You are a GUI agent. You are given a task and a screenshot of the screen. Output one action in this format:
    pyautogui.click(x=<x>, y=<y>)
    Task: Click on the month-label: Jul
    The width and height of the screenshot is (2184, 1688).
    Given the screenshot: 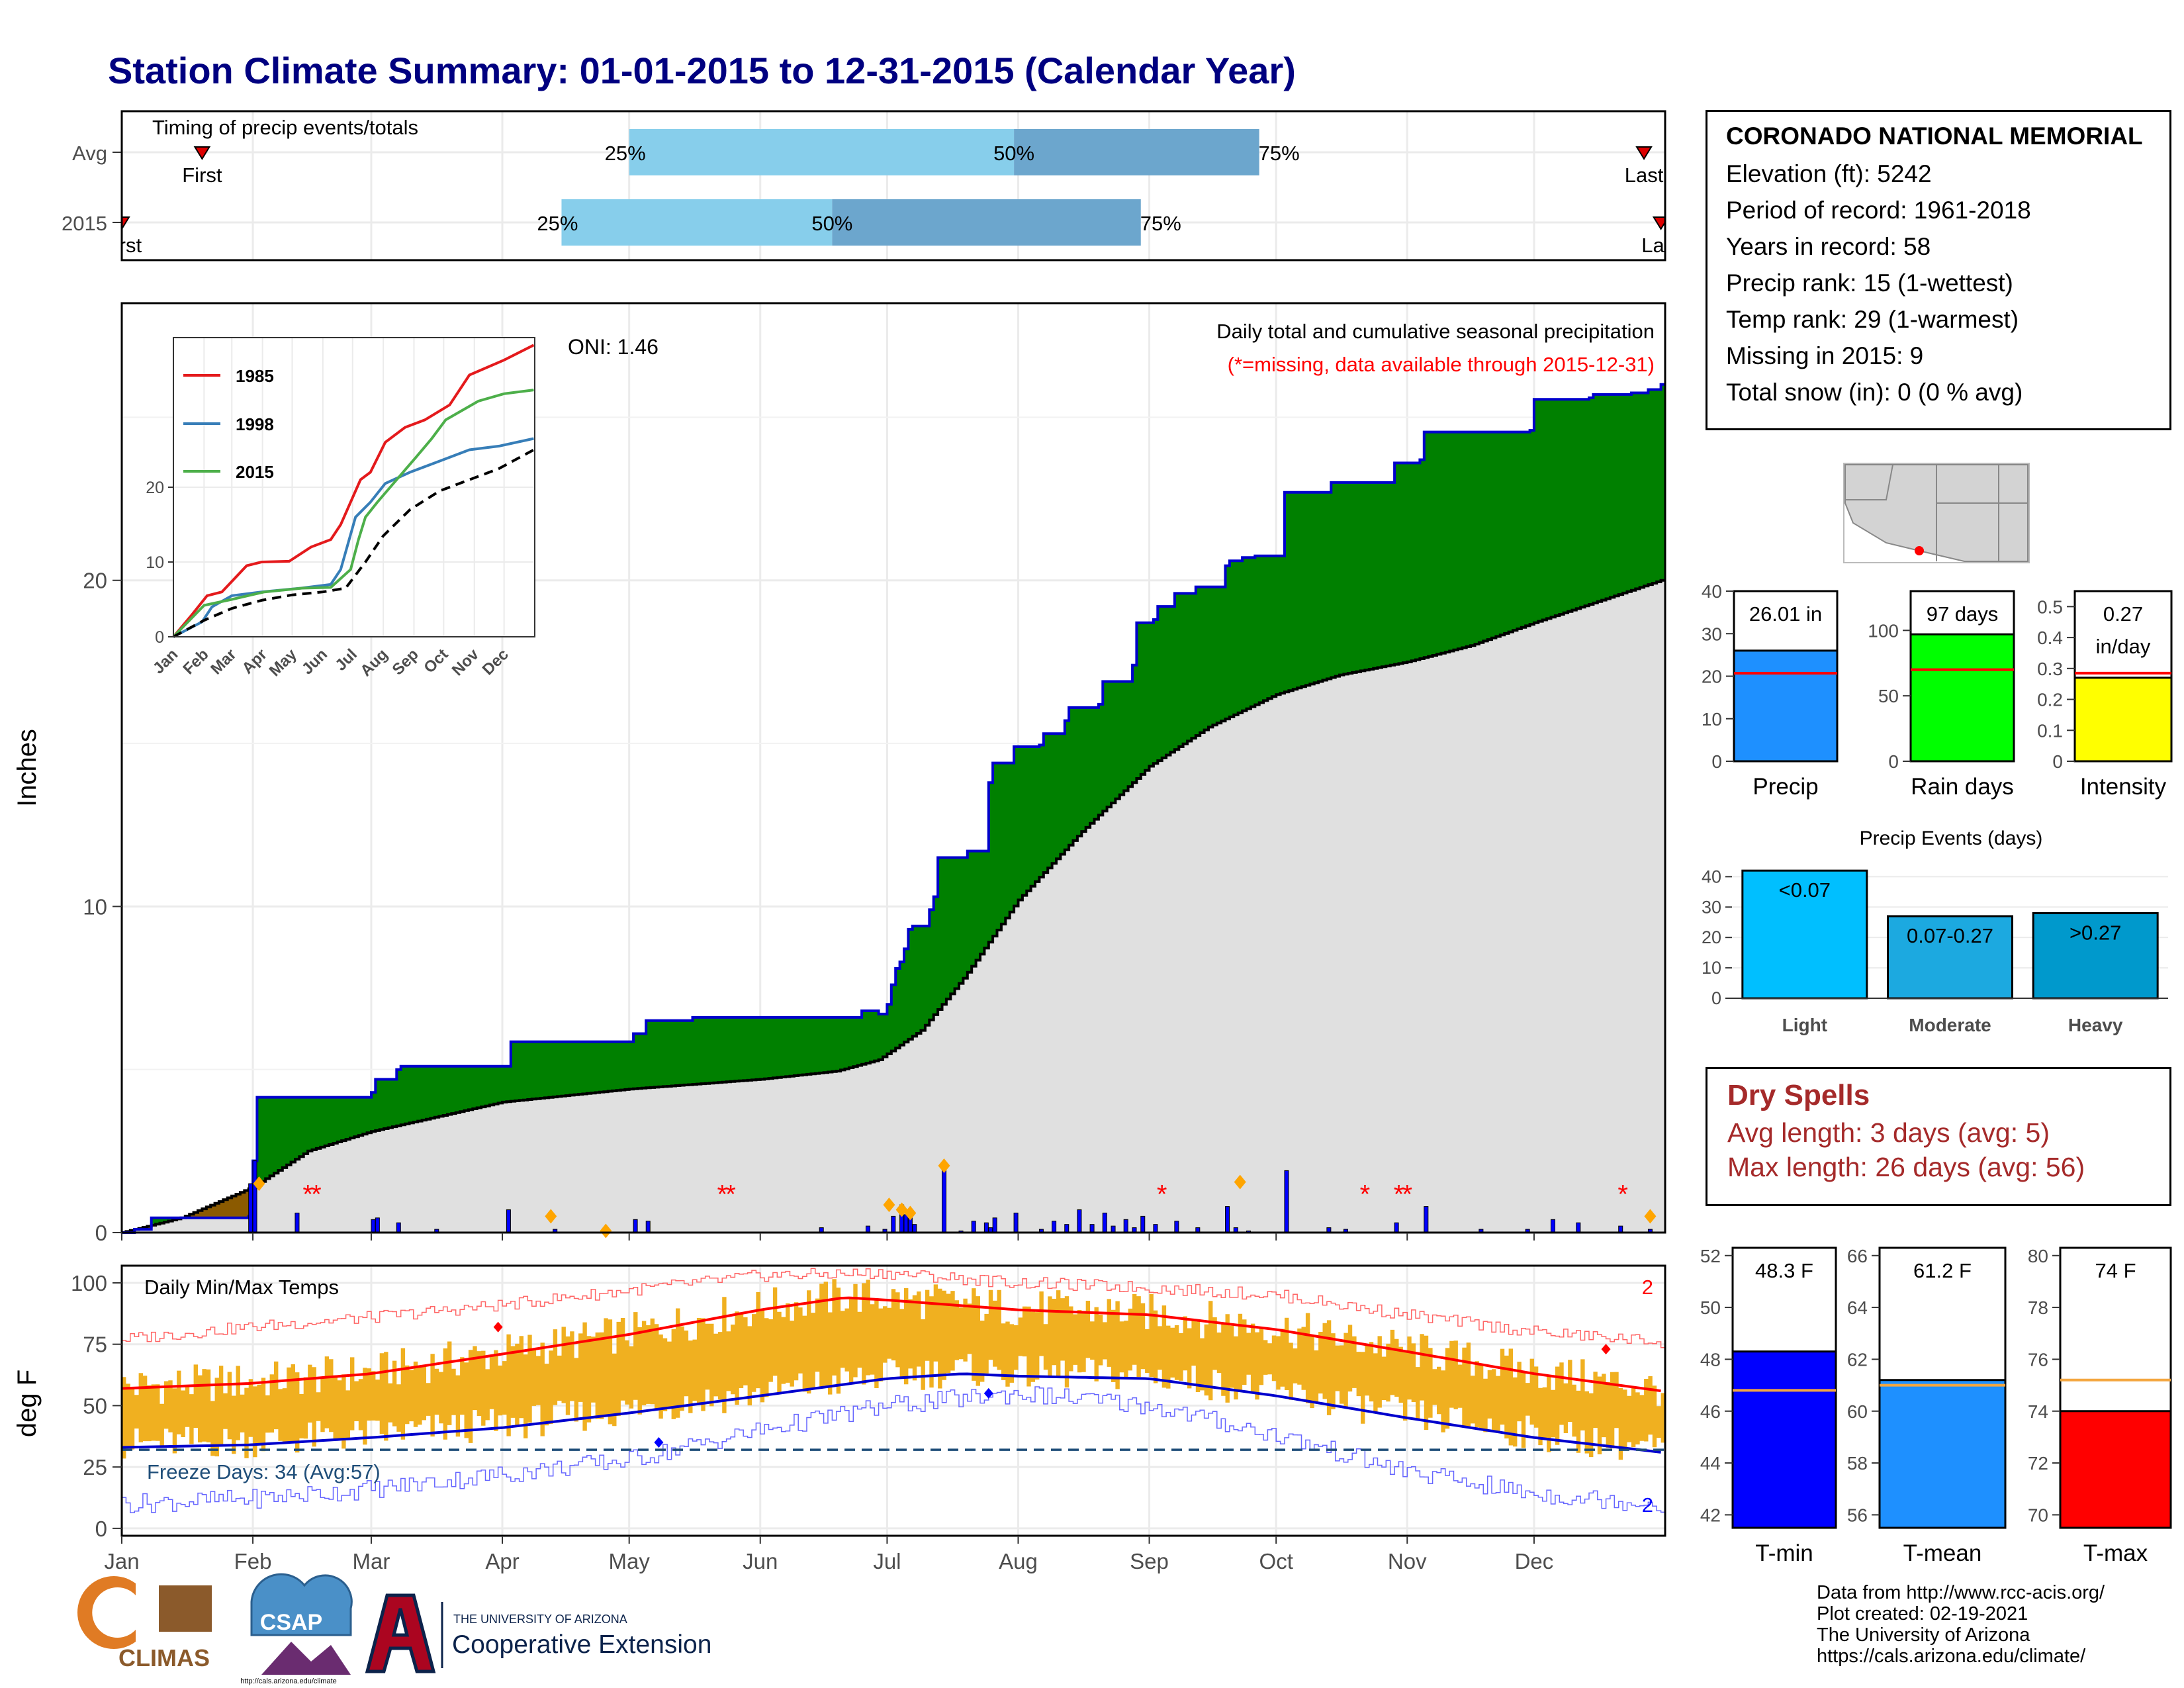 What is the action you would take?
    pyautogui.click(x=887, y=1561)
    